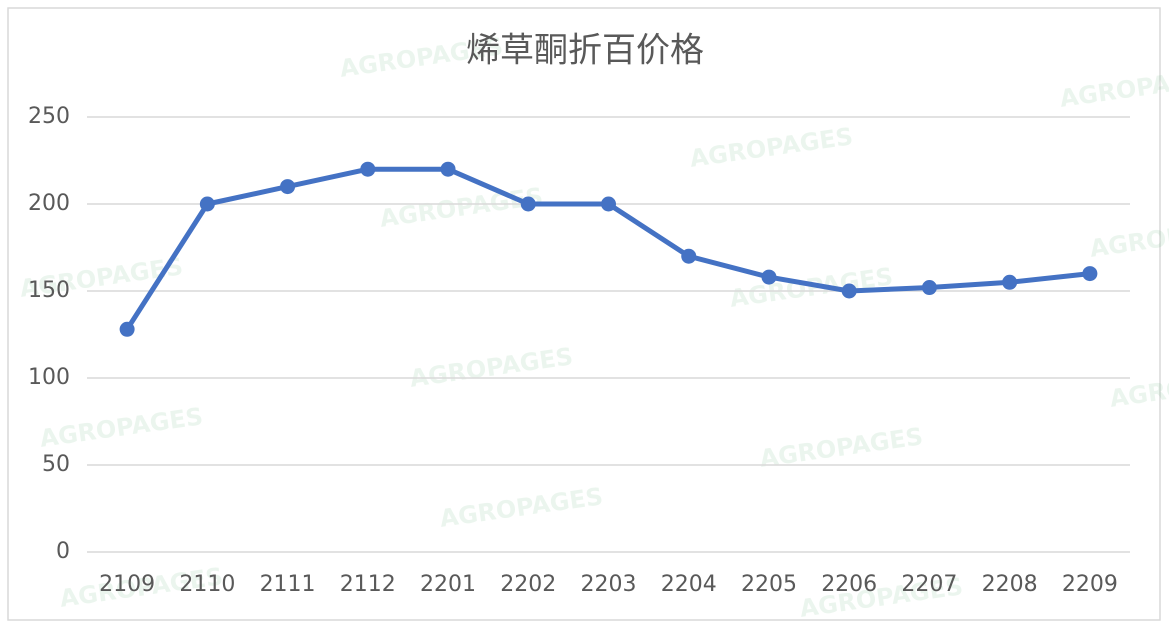 The width and height of the screenshot is (1169, 627). I want to click on y-tick-label: 50, so click(56, 464).